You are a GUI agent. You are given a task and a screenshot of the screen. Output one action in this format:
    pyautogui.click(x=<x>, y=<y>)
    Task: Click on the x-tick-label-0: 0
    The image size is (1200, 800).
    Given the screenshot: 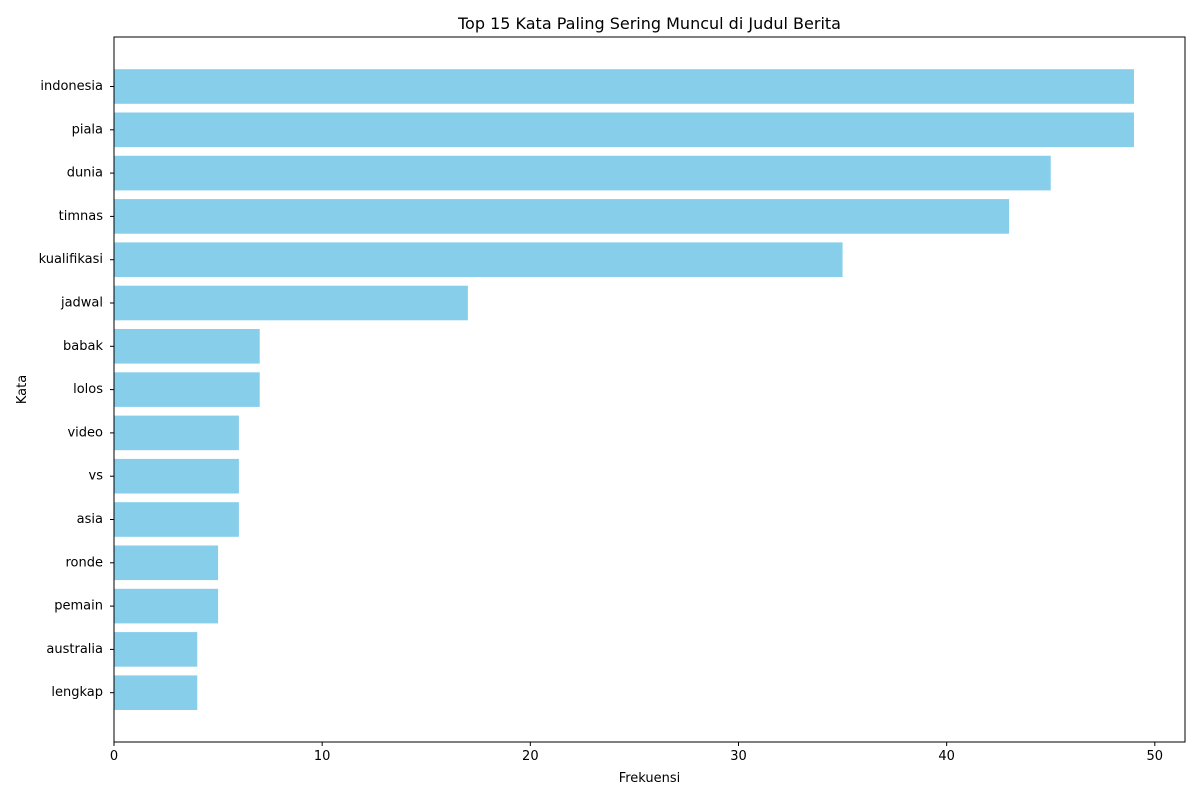 What is the action you would take?
    pyautogui.click(x=114, y=756)
    